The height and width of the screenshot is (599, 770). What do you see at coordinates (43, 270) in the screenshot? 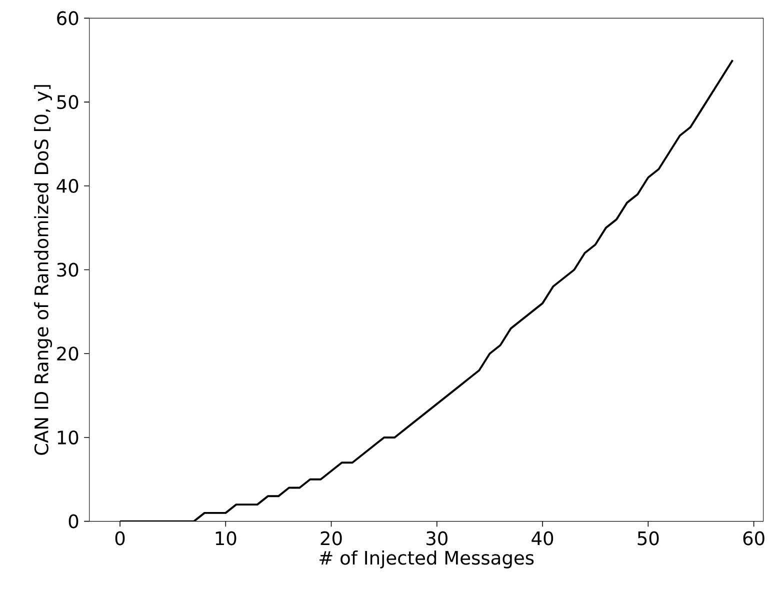
I see `y-axis-title: CAN ID Range of Randomized DoS [0, y]` at bounding box center [43, 270].